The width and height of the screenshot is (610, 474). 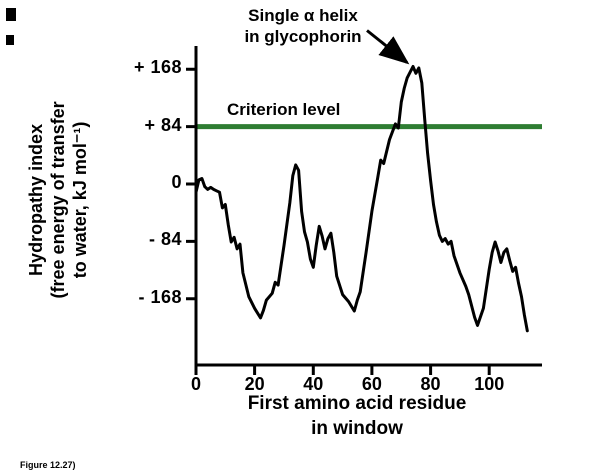 I want to click on x-tick-label: 100, so click(x=489, y=384).